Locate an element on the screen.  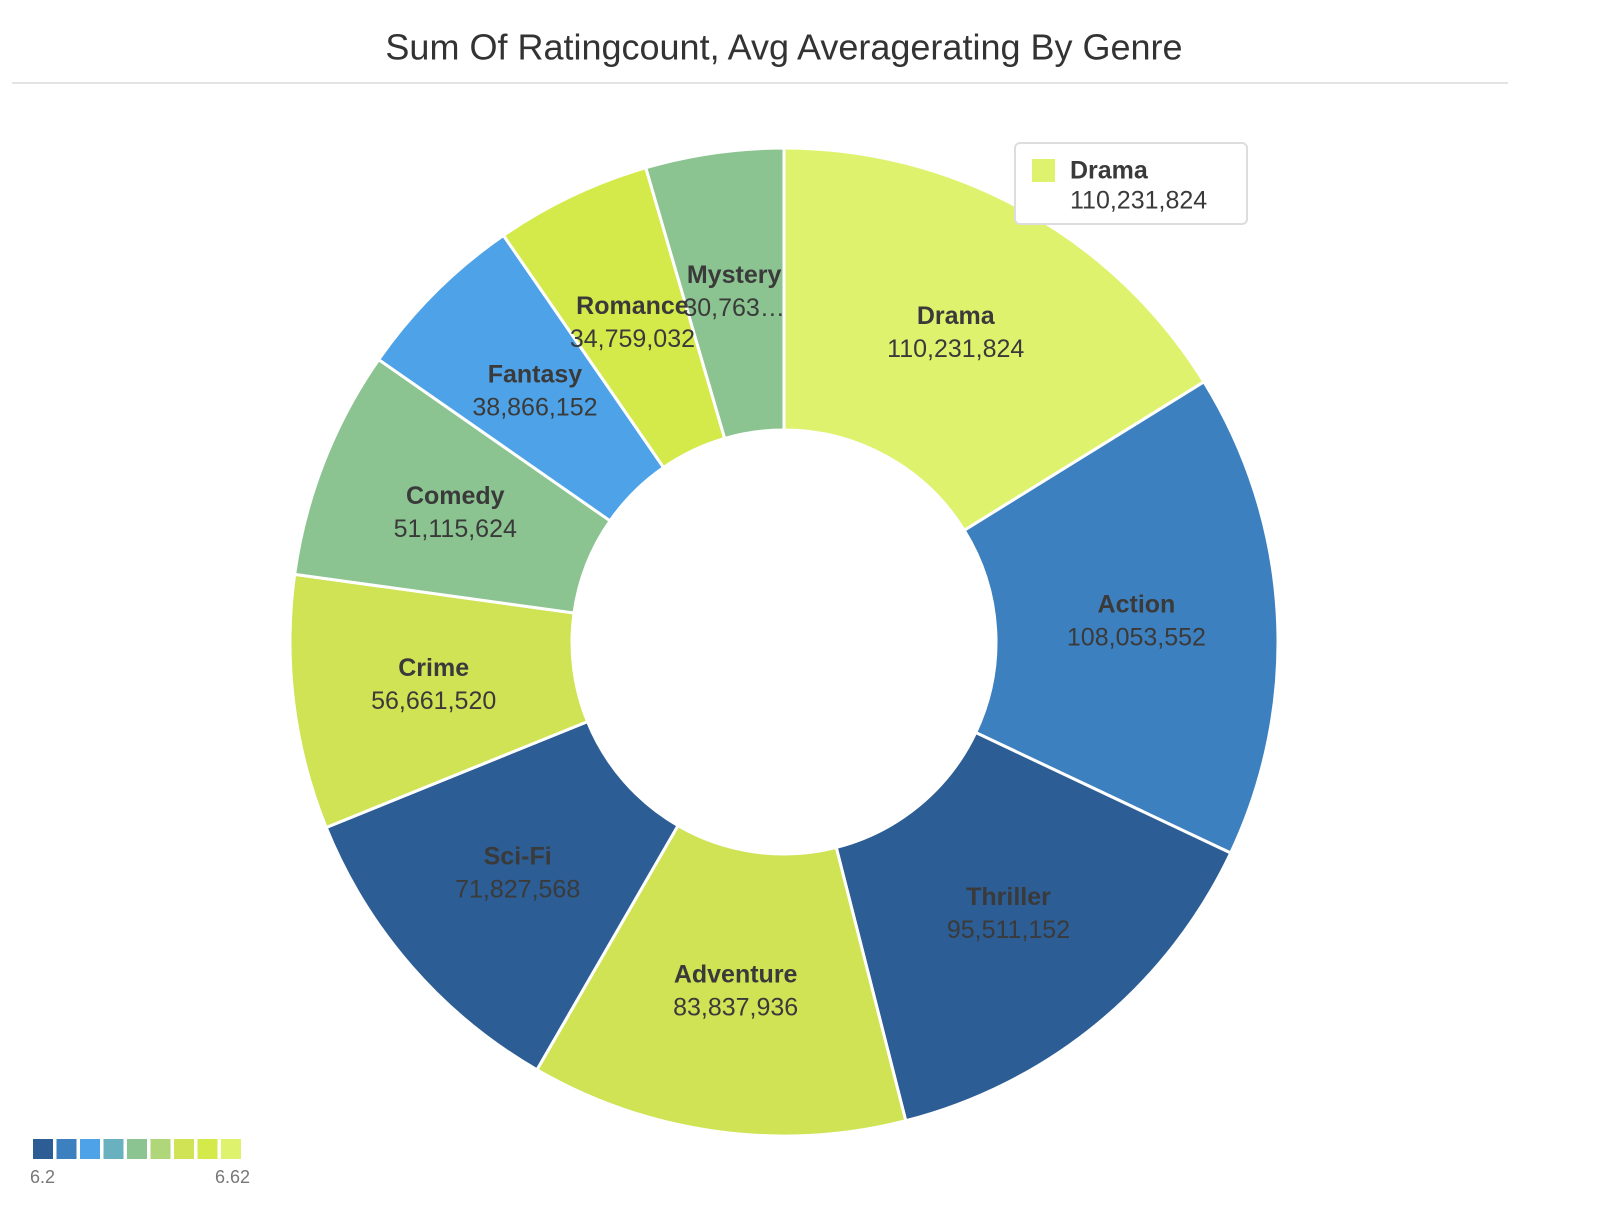
scale-max: 6.62 is located at coordinates (232, 1177).